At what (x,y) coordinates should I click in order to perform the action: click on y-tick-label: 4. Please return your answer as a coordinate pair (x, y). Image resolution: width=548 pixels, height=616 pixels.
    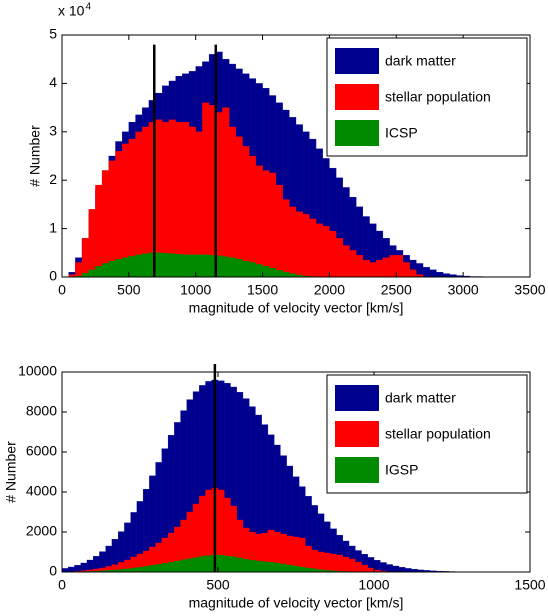
    Looking at the image, I should click on (53, 82).